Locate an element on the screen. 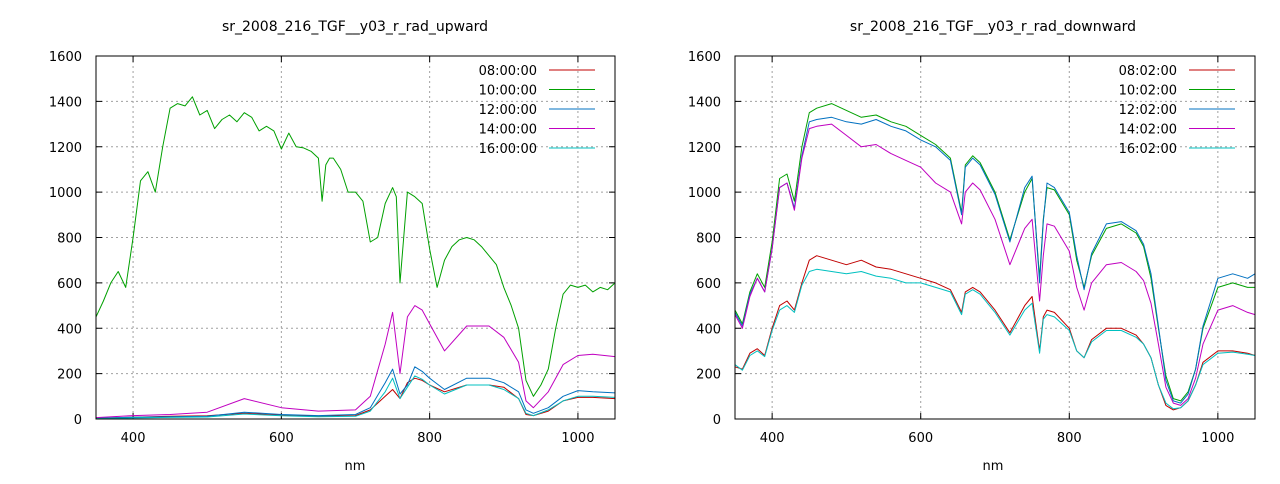 The image size is (1280, 484). chart-title: sr_2008_216_TGF__y03_r_rad_upward is located at coordinates (355, 27).